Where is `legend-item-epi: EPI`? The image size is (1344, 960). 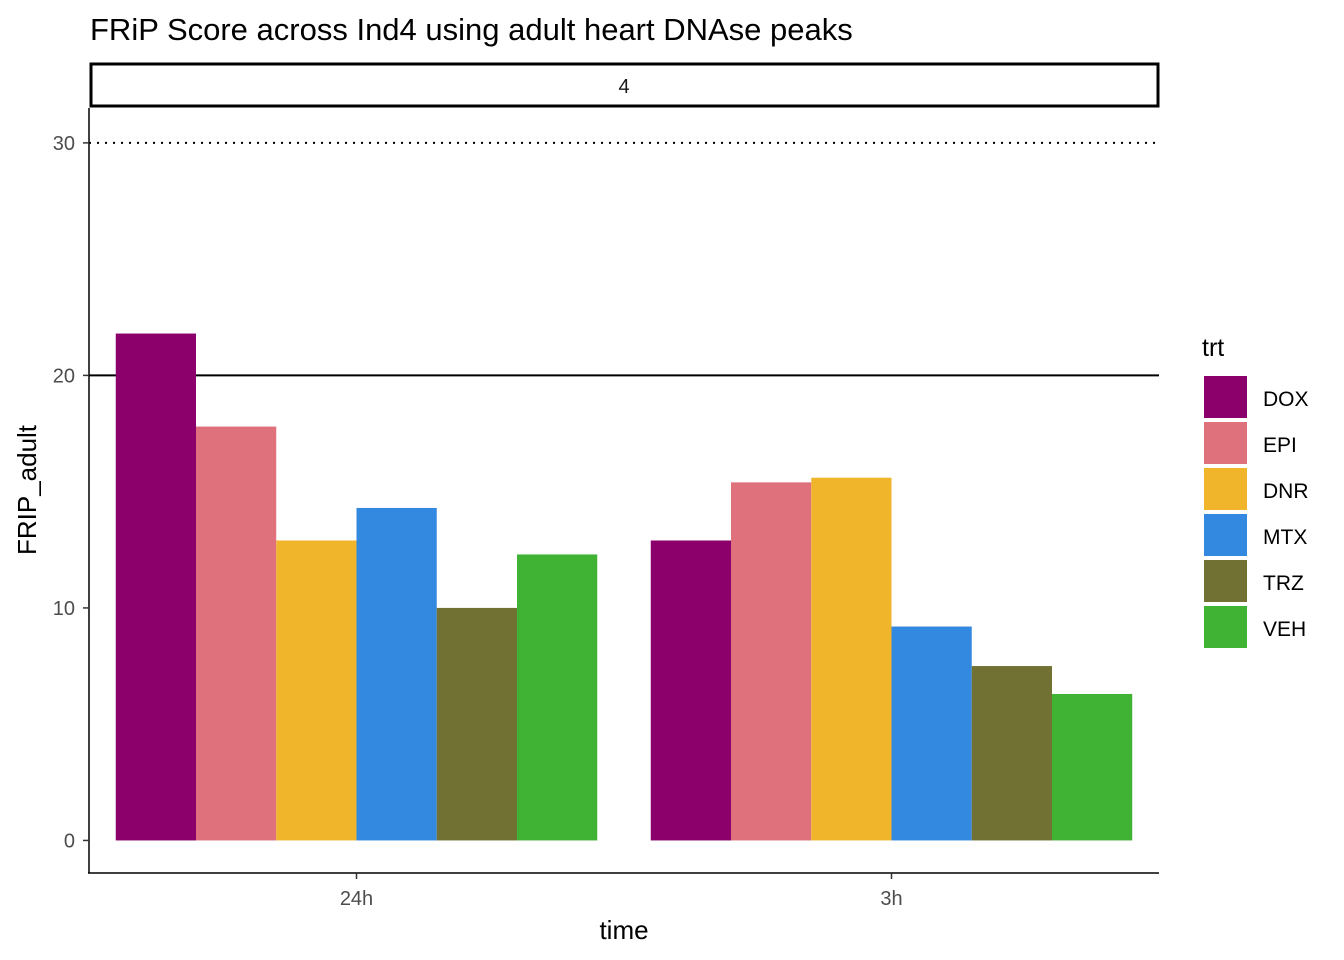
legend-item-epi: EPI is located at coordinates (1250, 443).